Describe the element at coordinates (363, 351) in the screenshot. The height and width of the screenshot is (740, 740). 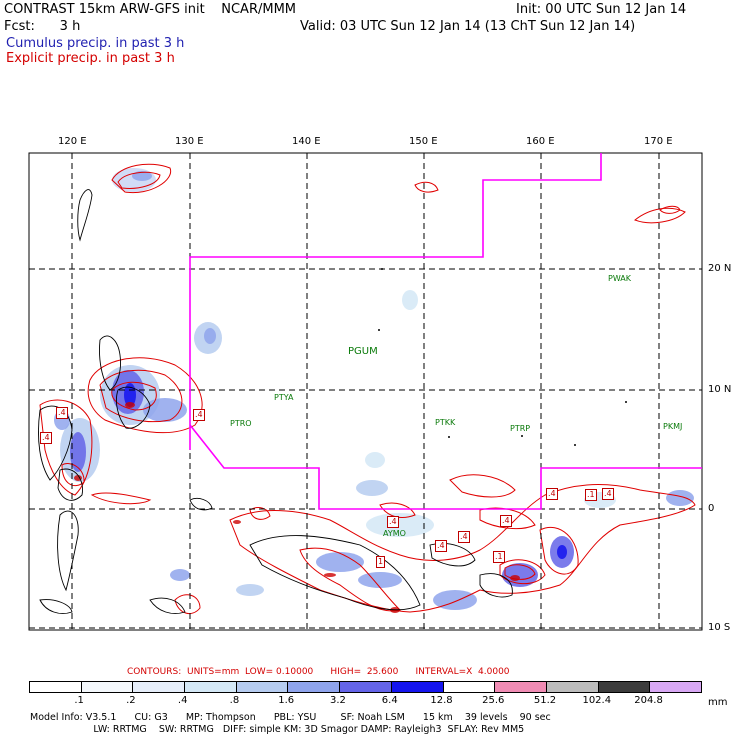
I see `station-label: PGUM` at that location.